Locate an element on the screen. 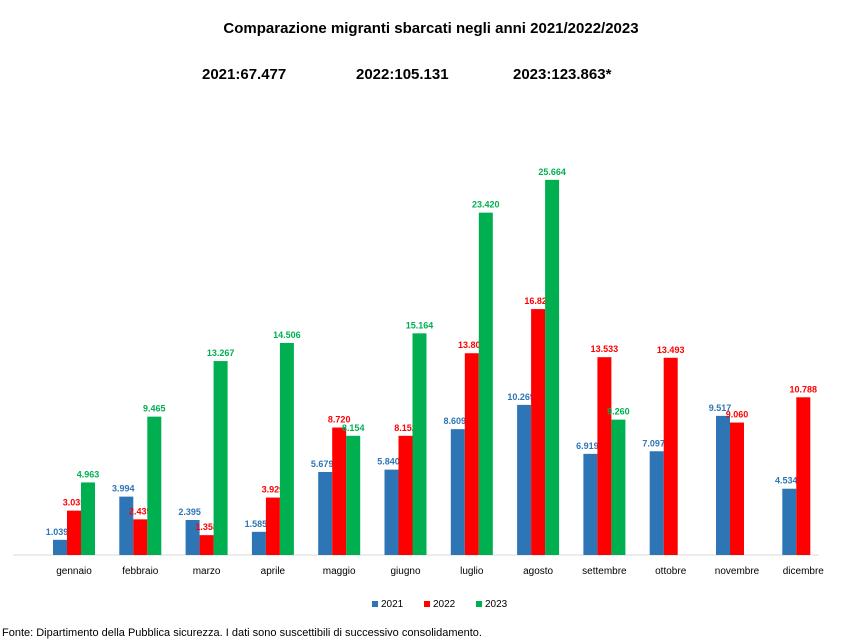  x-tick-label-ottobre: ottobre is located at coordinates (671, 571).